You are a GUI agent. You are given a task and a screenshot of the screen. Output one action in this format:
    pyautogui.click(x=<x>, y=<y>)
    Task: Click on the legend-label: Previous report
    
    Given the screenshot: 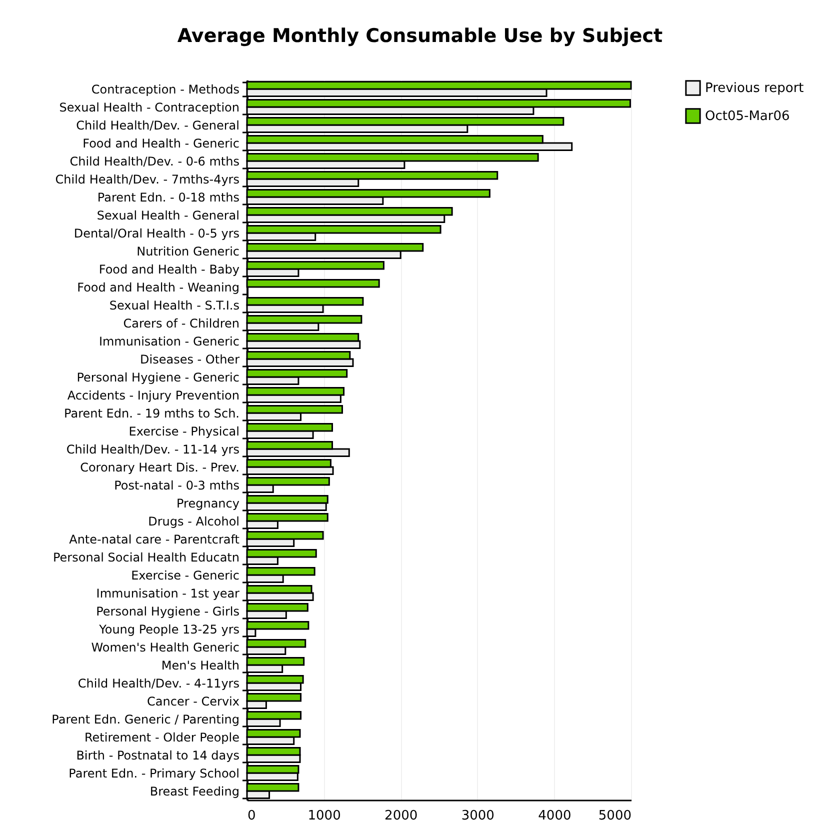 What is the action you would take?
    pyautogui.click(x=754, y=88)
    